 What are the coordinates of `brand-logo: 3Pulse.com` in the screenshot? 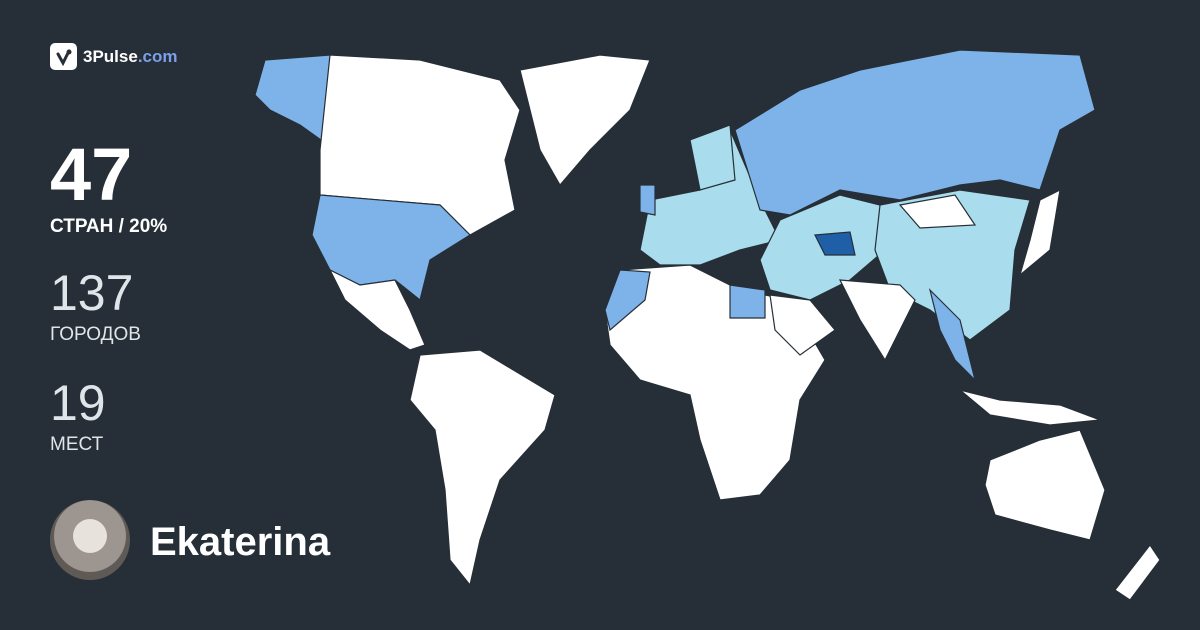 It's located at (114, 56).